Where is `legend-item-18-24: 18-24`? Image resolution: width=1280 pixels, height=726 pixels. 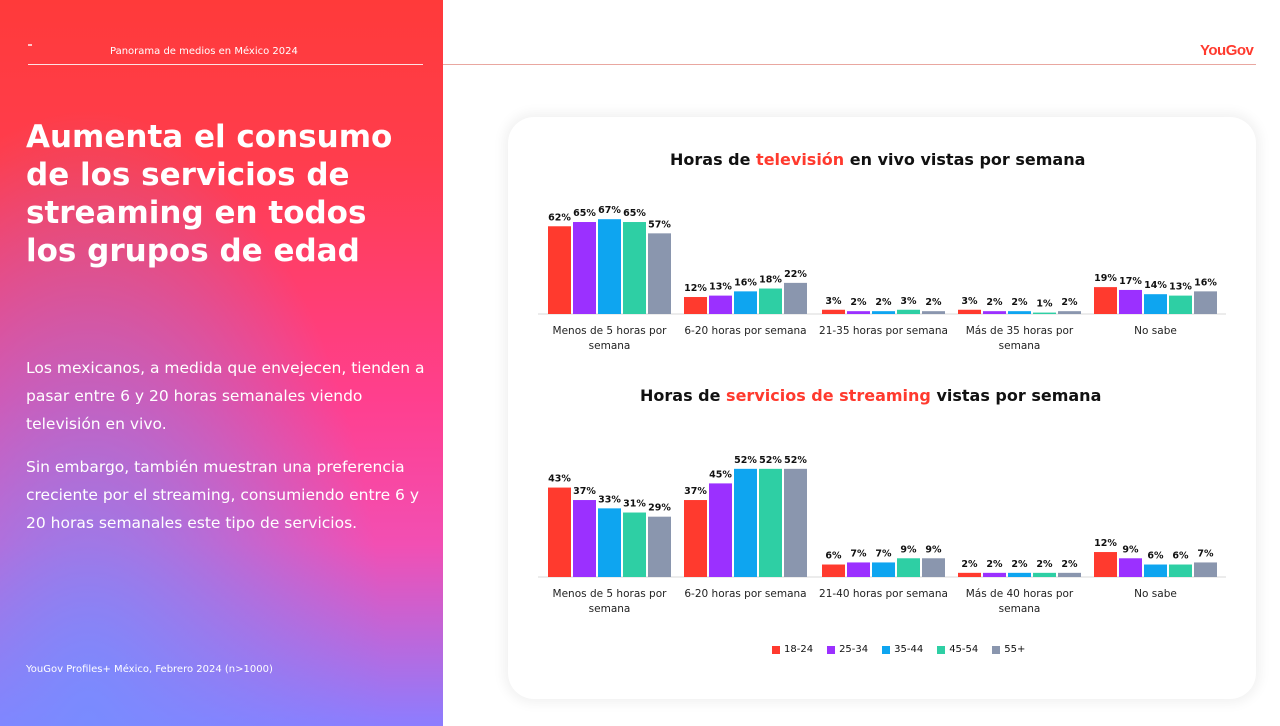
legend-item-18-24: 18-24 is located at coordinates (792, 649).